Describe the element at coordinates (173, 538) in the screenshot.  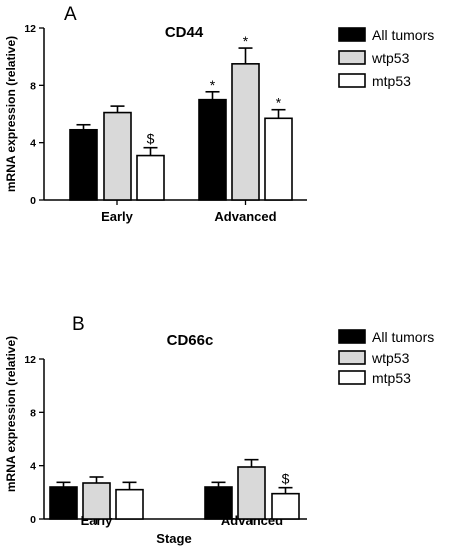
I see `x-axis-label: Stage` at that location.